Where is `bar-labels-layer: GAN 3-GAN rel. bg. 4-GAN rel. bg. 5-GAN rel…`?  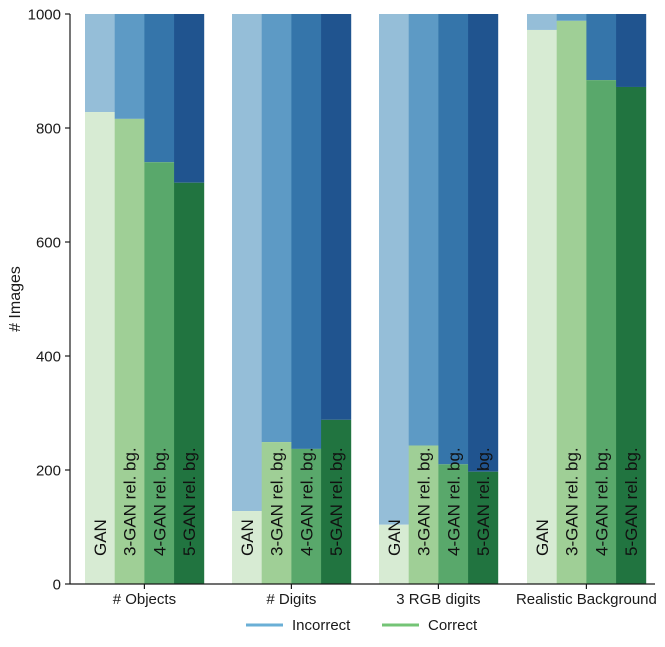 bar-labels-layer: GAN 3-GAN rel. bg. 4-GAN rel. bg. 5-GAN rel… is located at coordinates (366, 501).